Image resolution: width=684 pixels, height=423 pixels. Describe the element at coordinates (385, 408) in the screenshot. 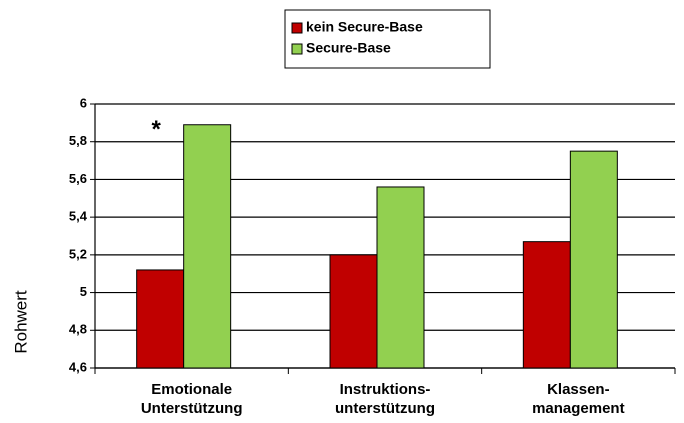

I see `x-tick-label: unterstützung` at that location.